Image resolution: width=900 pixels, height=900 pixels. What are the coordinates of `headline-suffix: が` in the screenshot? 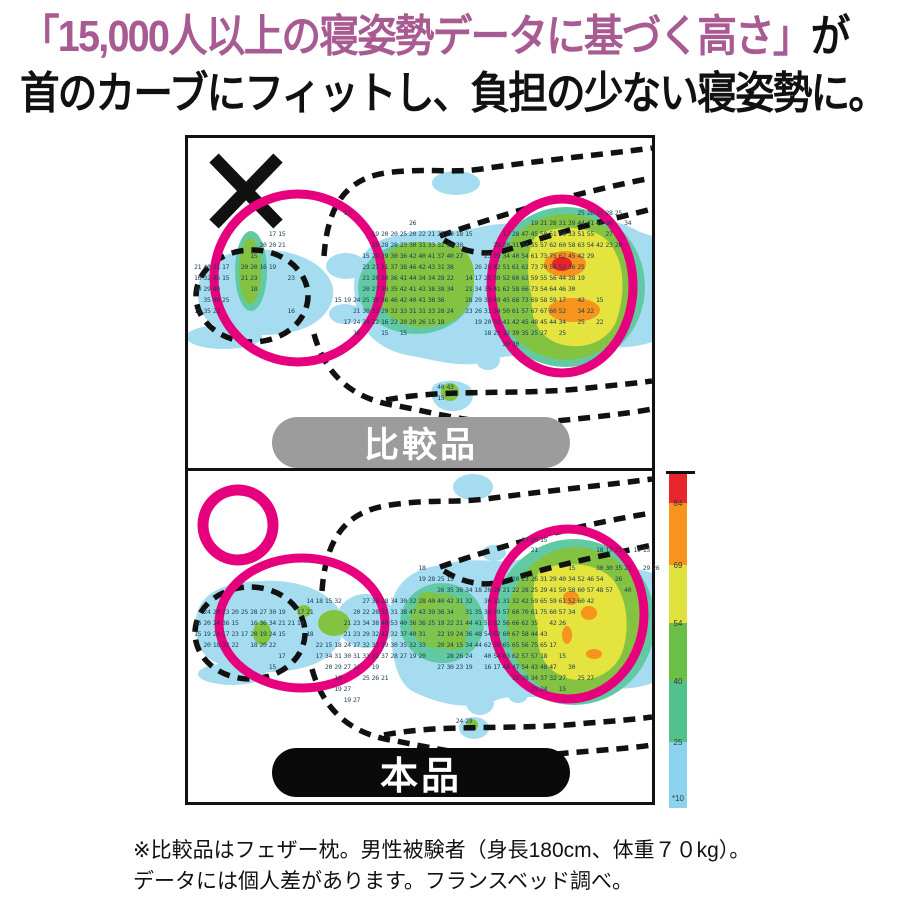 It's located at (830, 36).